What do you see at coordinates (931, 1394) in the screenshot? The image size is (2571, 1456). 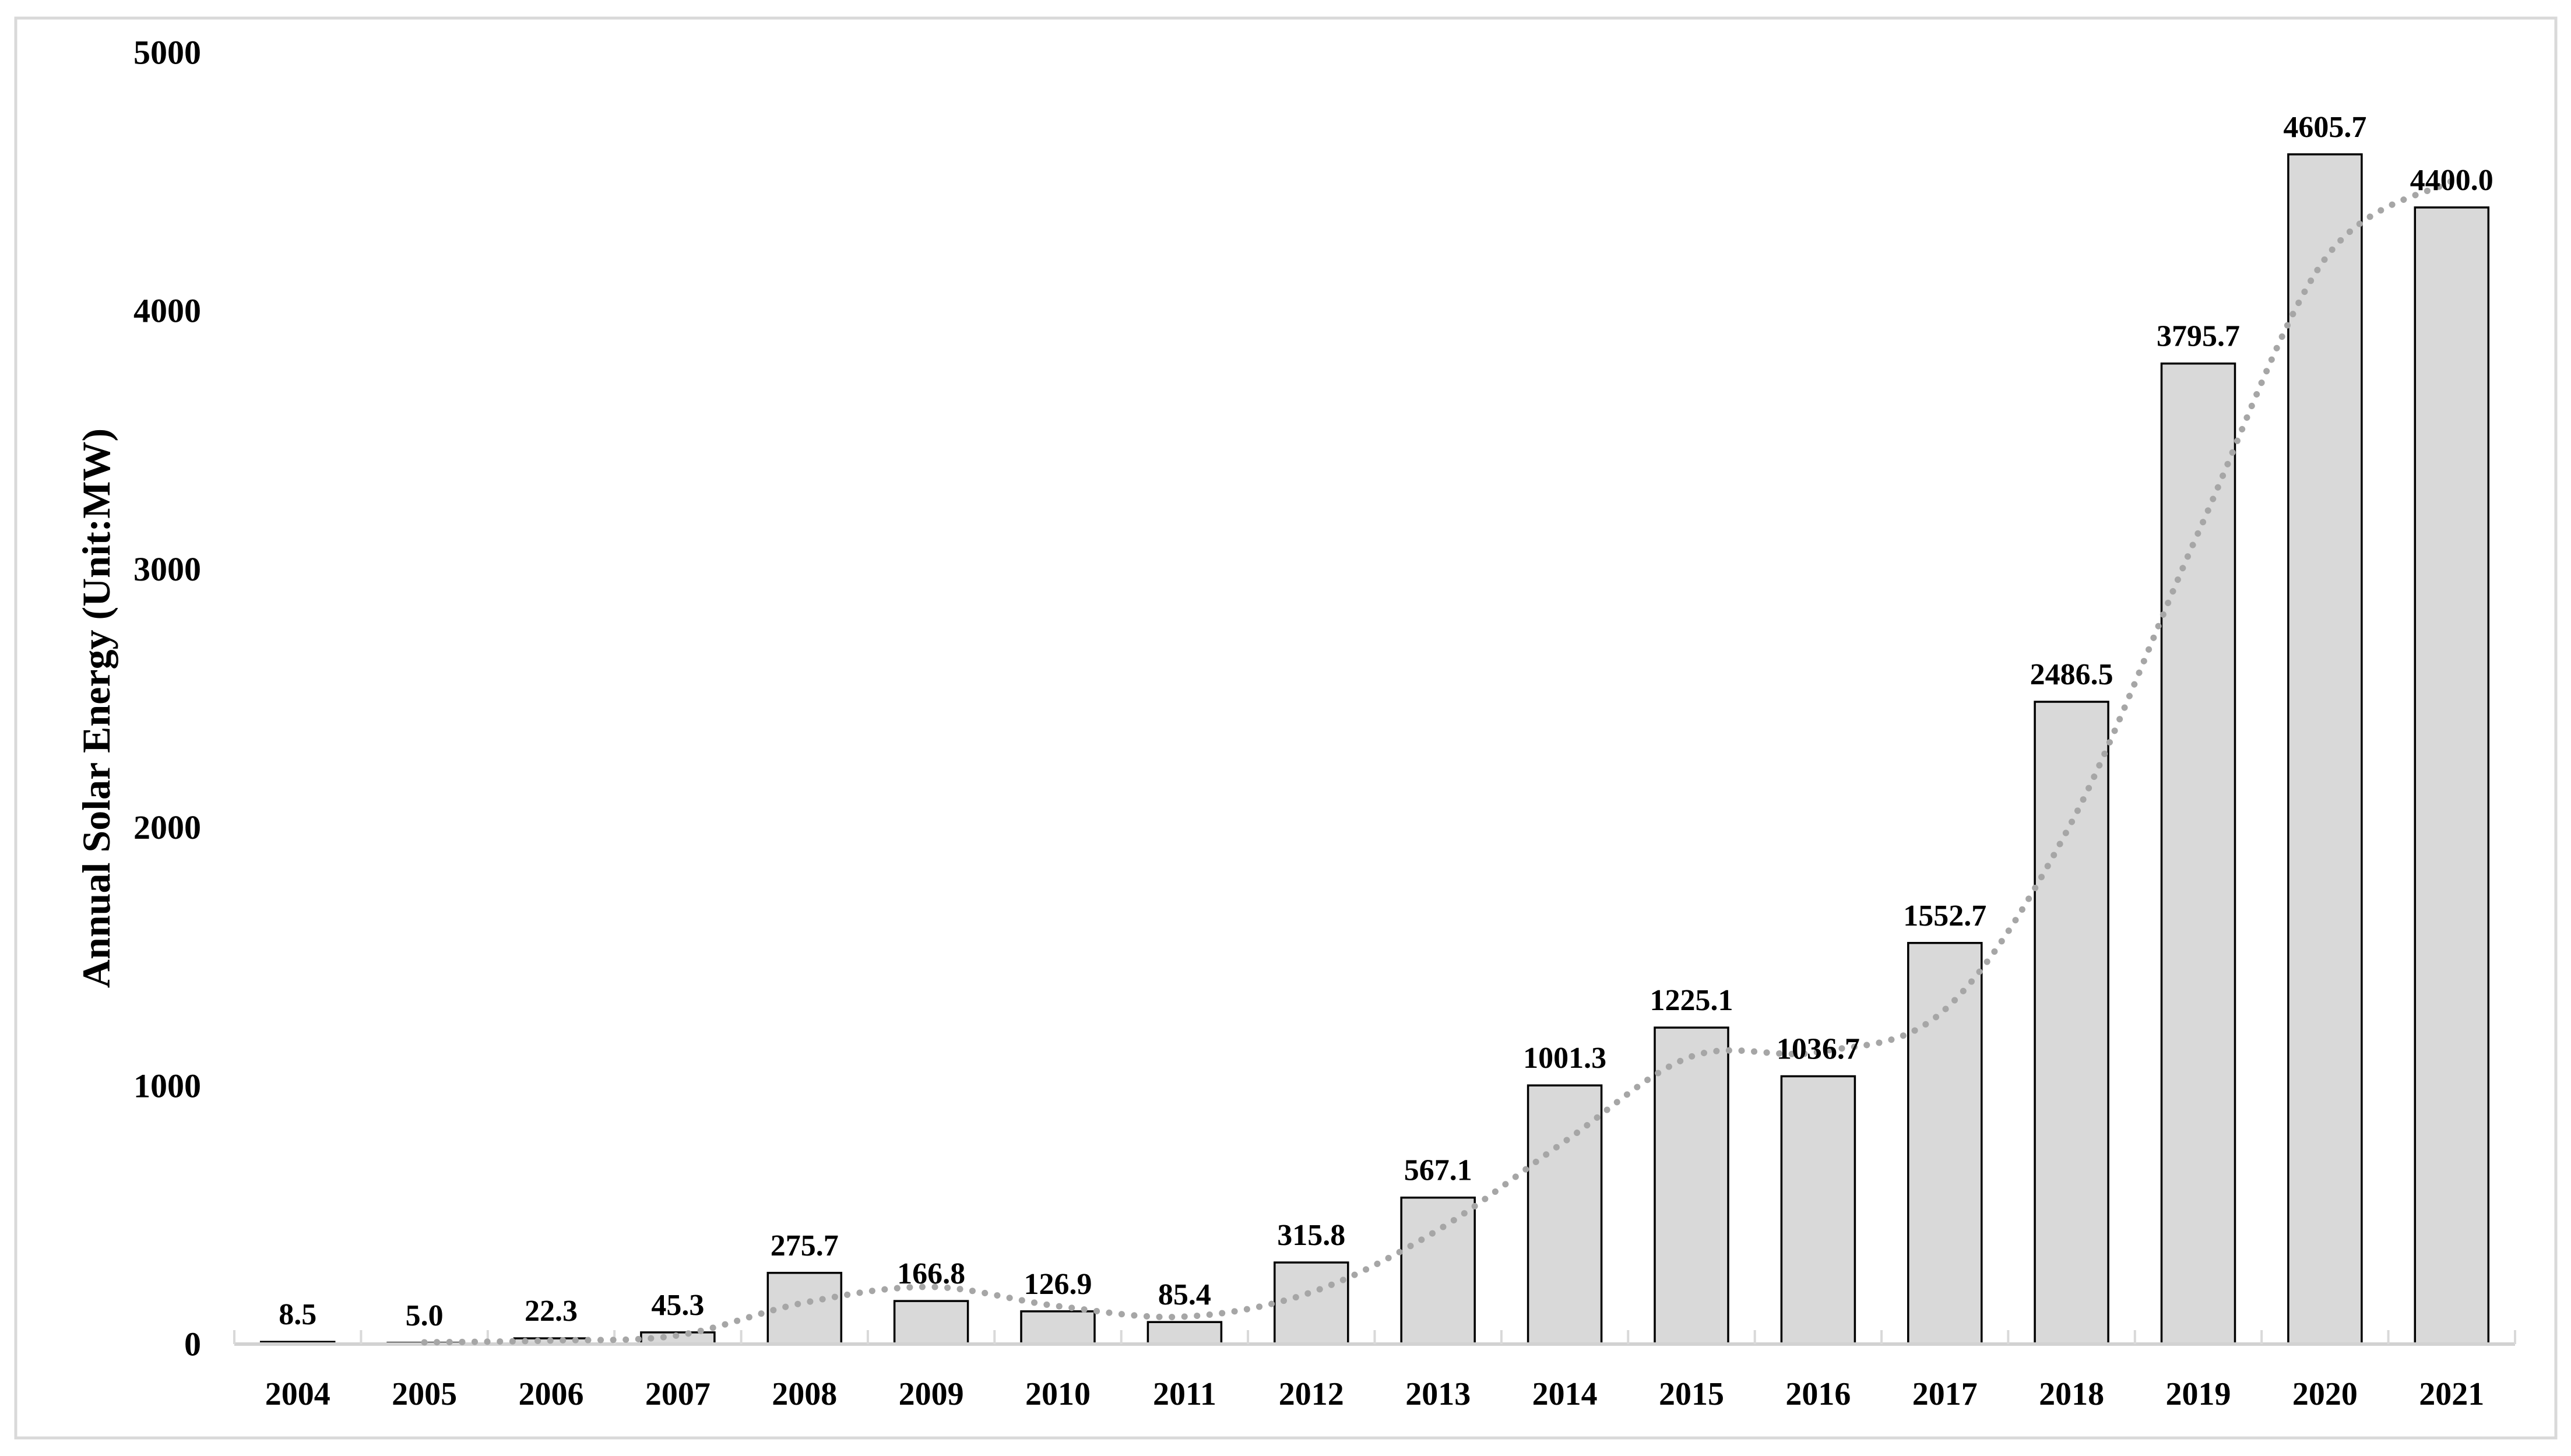 I see `x-tick-label-2009: 2009` at bounding box center [931, 1394].